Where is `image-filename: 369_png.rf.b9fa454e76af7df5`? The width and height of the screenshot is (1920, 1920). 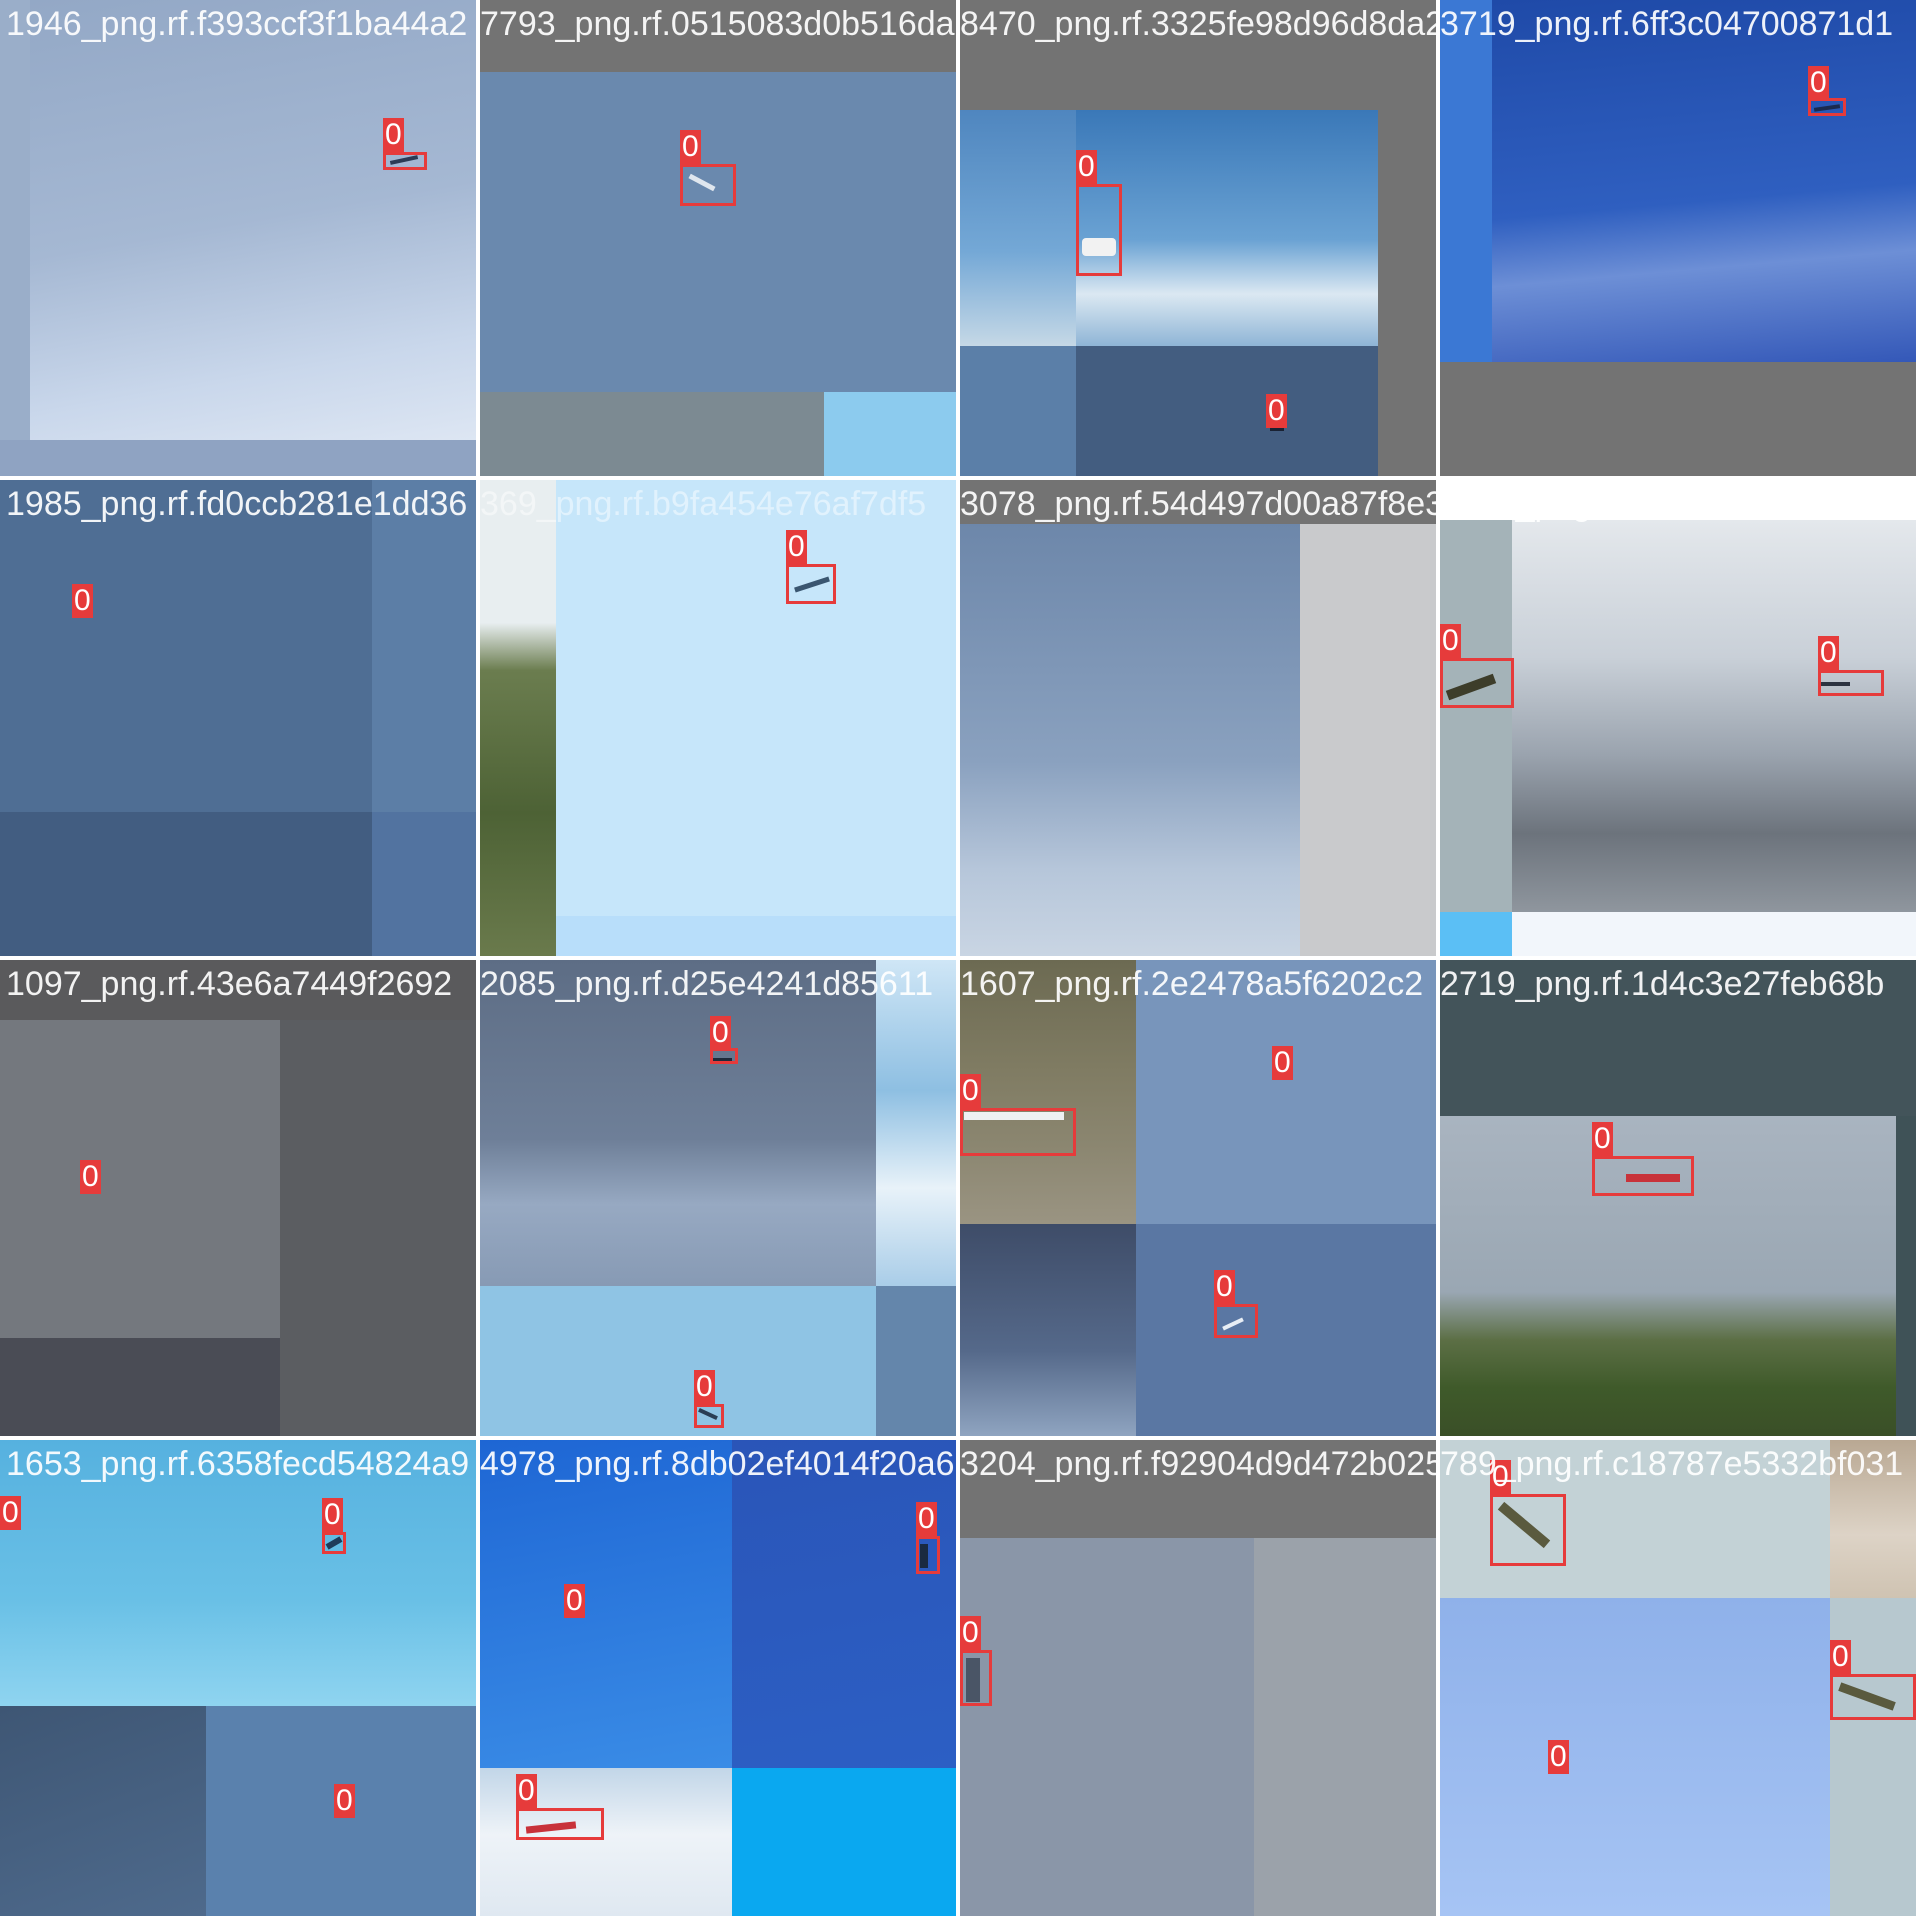 image-filename: 369_png.rf.b9fa454e76af7df5 is located at coordinates (703, 504).